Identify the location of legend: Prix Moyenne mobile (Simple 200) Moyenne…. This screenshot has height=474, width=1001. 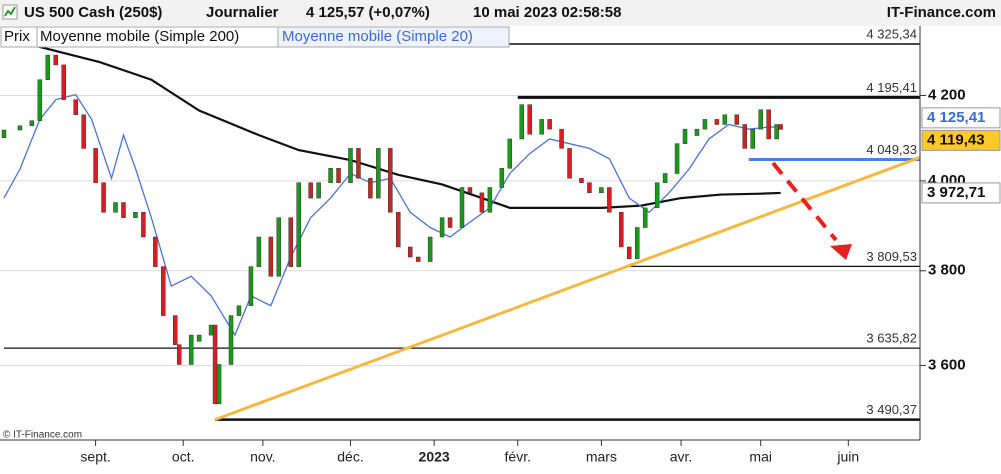
(255, 37).